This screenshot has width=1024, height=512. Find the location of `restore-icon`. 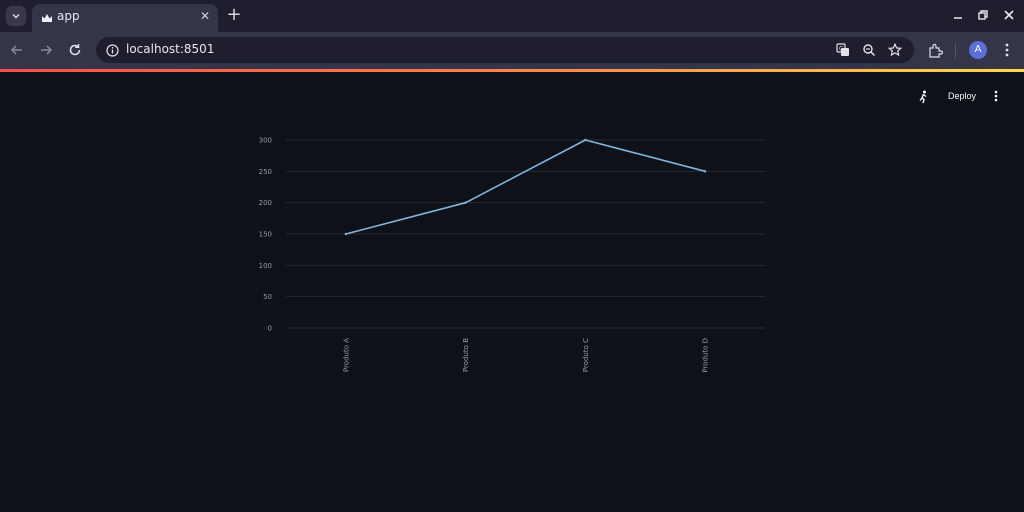

restore-icon is located at coordinates (983, 15).